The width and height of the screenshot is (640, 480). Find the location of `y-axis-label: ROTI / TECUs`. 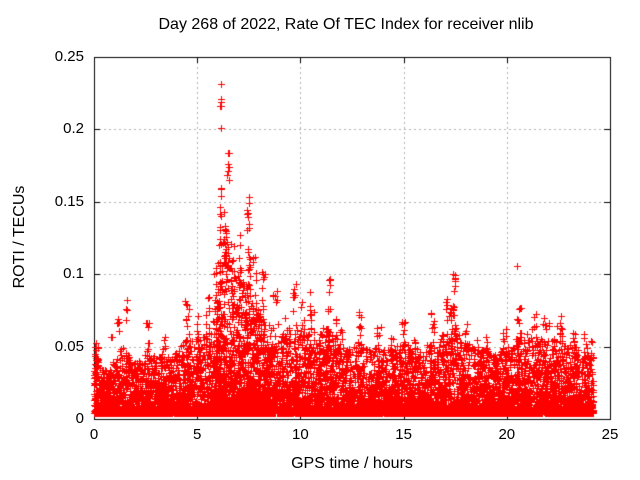

y-axis-label: ROTI / TECUs is located at coordinates (19, 237).